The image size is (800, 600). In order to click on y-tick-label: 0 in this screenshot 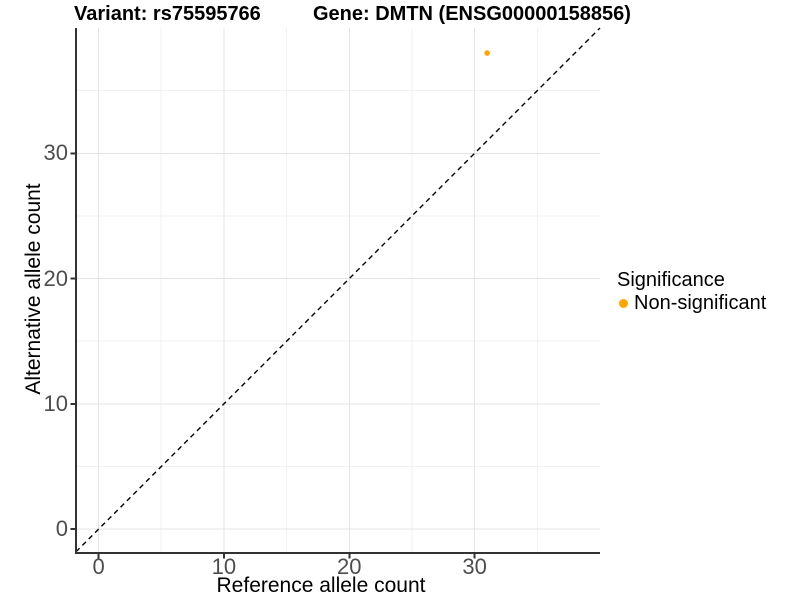, I will do `click(61, 529)`.